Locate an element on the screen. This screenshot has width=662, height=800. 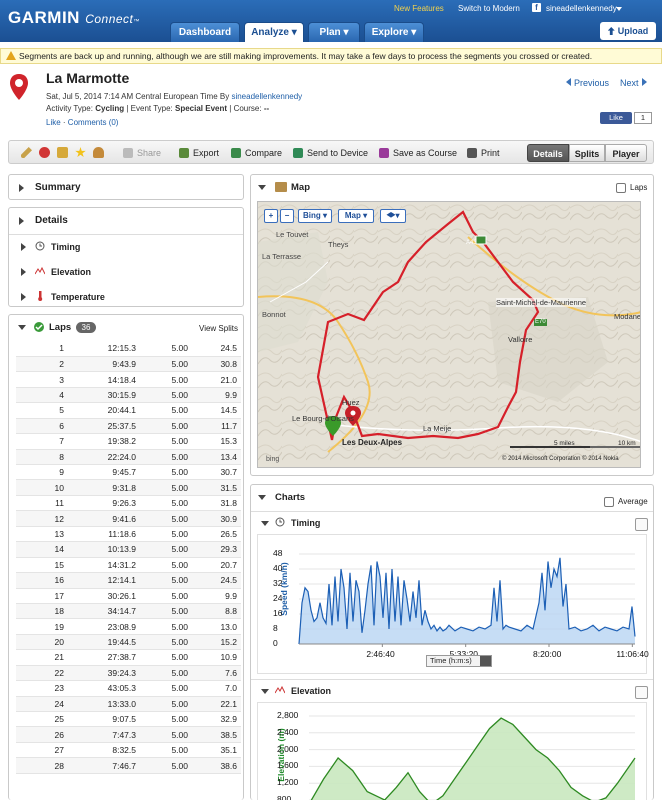
compare-button: Compare is located at coordinates (256, 153).